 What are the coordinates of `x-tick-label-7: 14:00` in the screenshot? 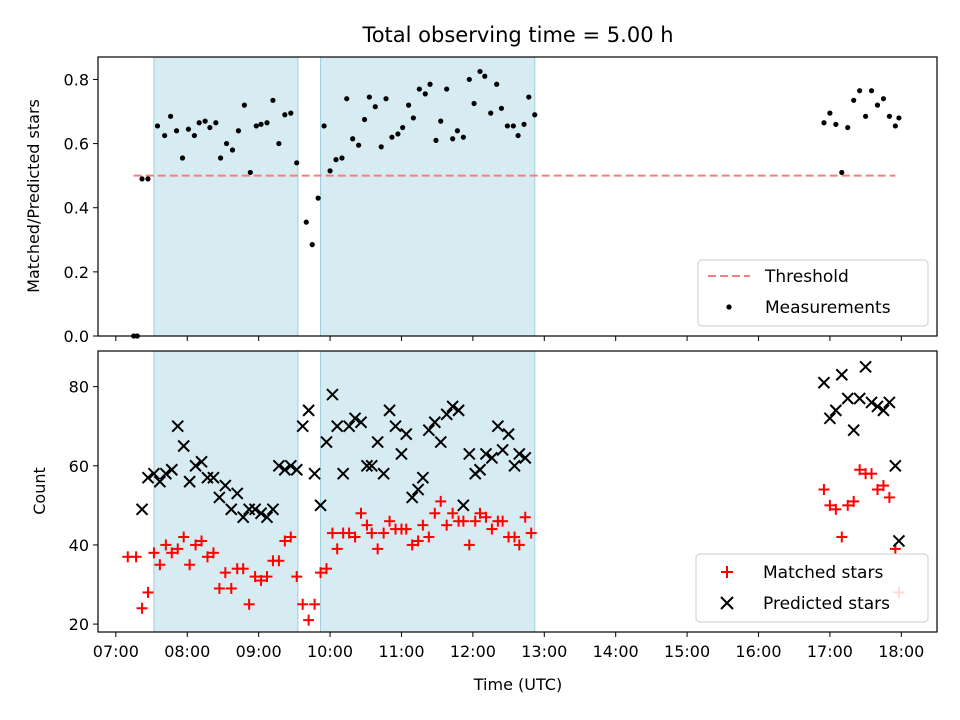 It's located at (616, 651).